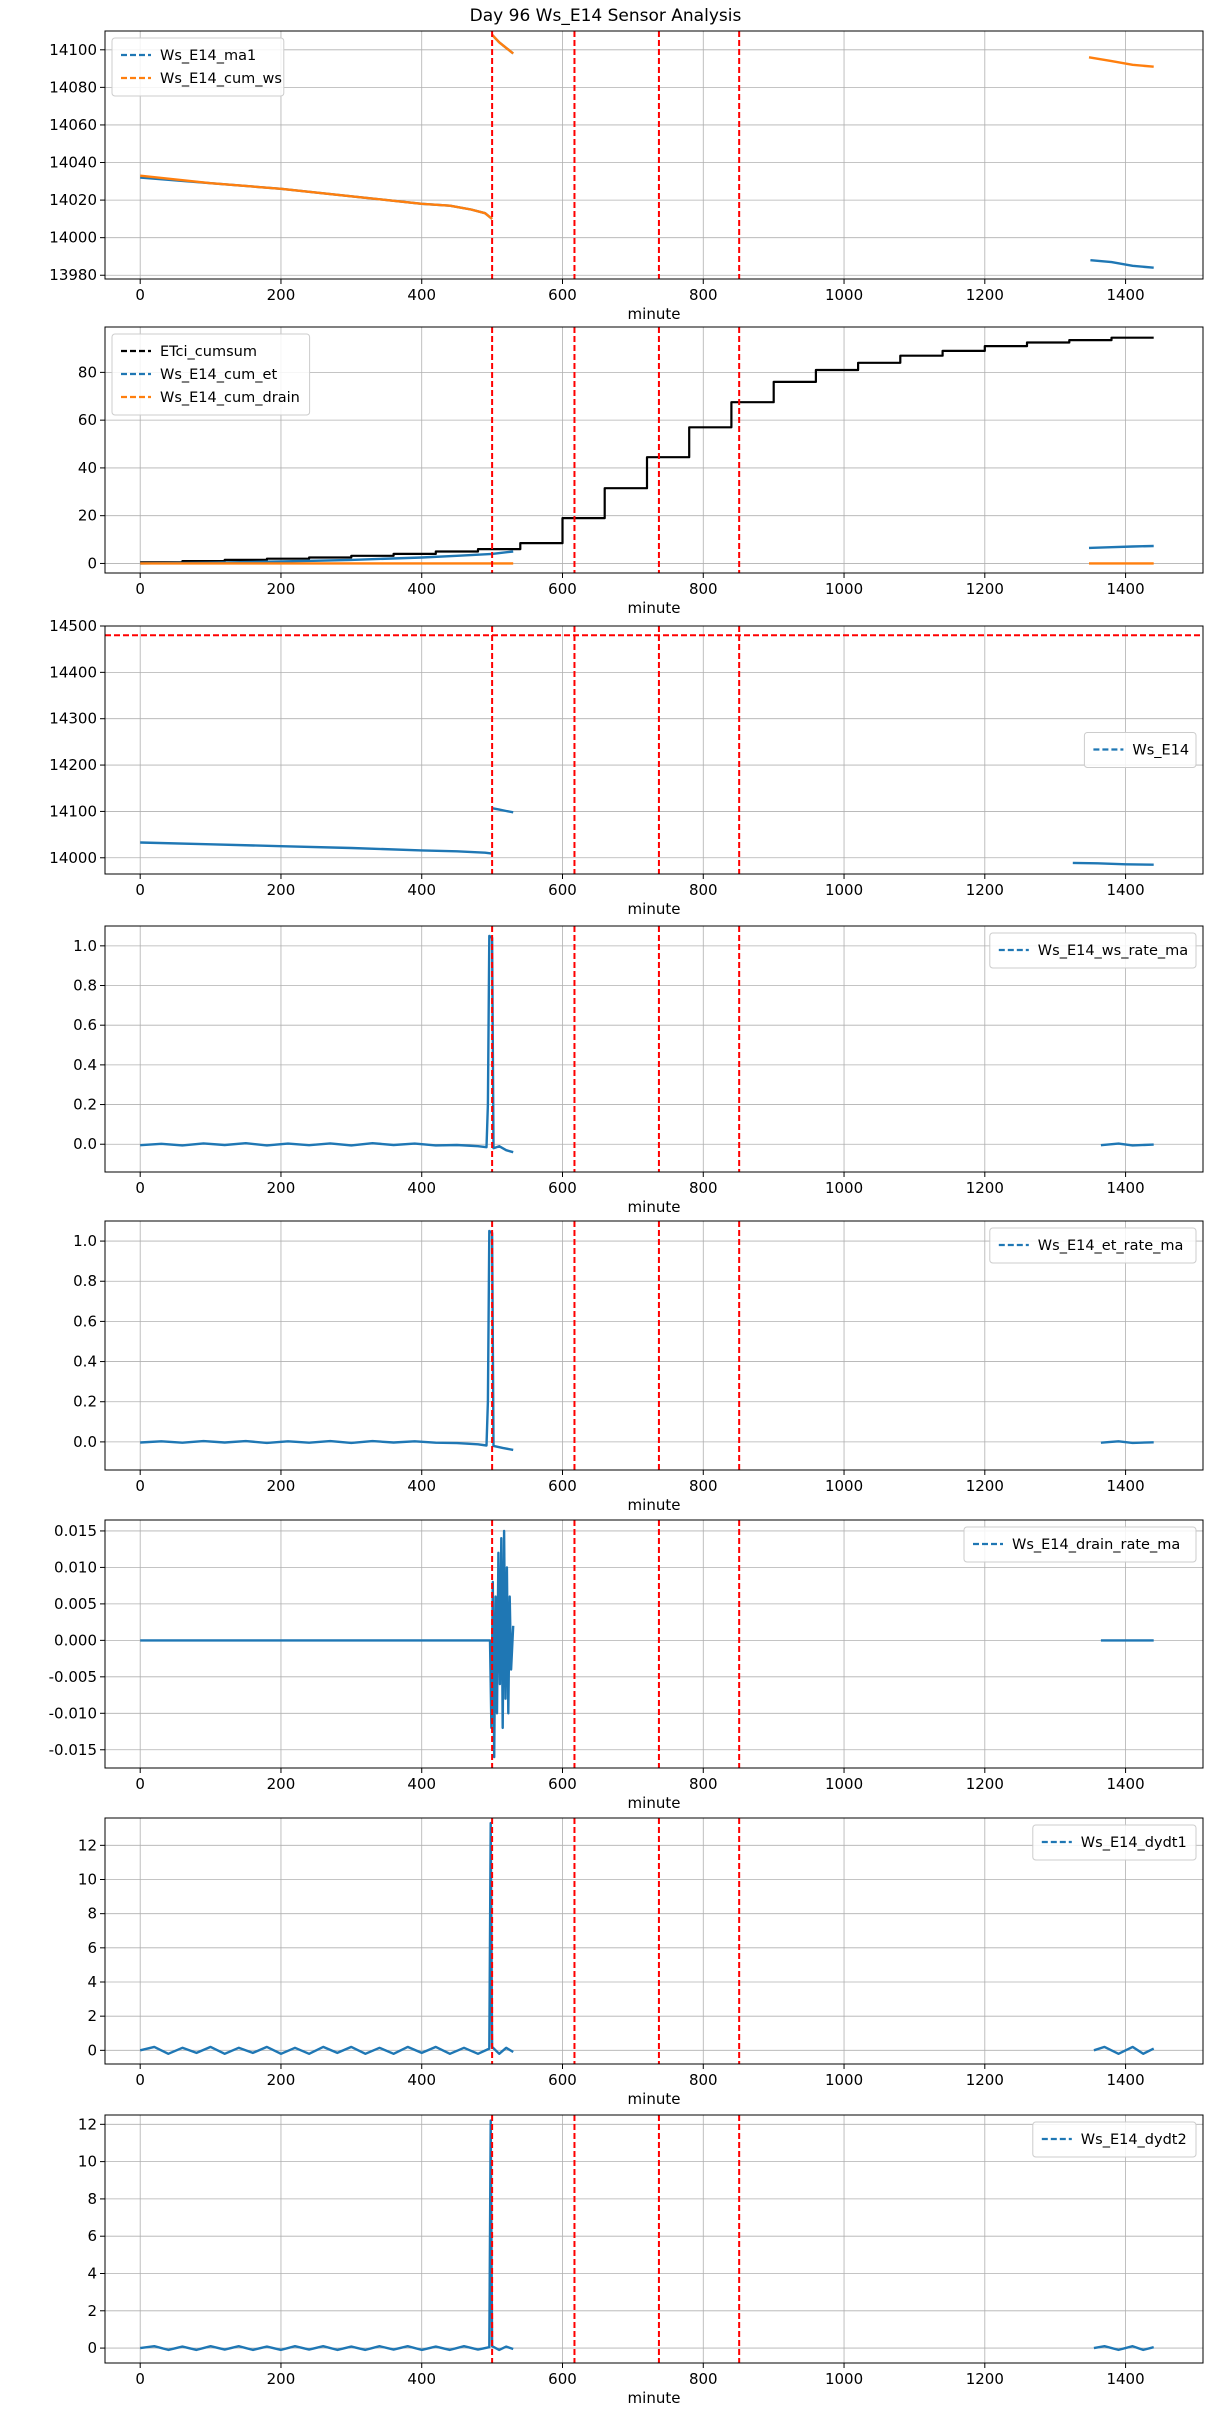  What do you see at coordinates (326, 1938) in the screenshot?
I see `series-line-Ws_E14_dydt1` at bounding box center [326, 1938].